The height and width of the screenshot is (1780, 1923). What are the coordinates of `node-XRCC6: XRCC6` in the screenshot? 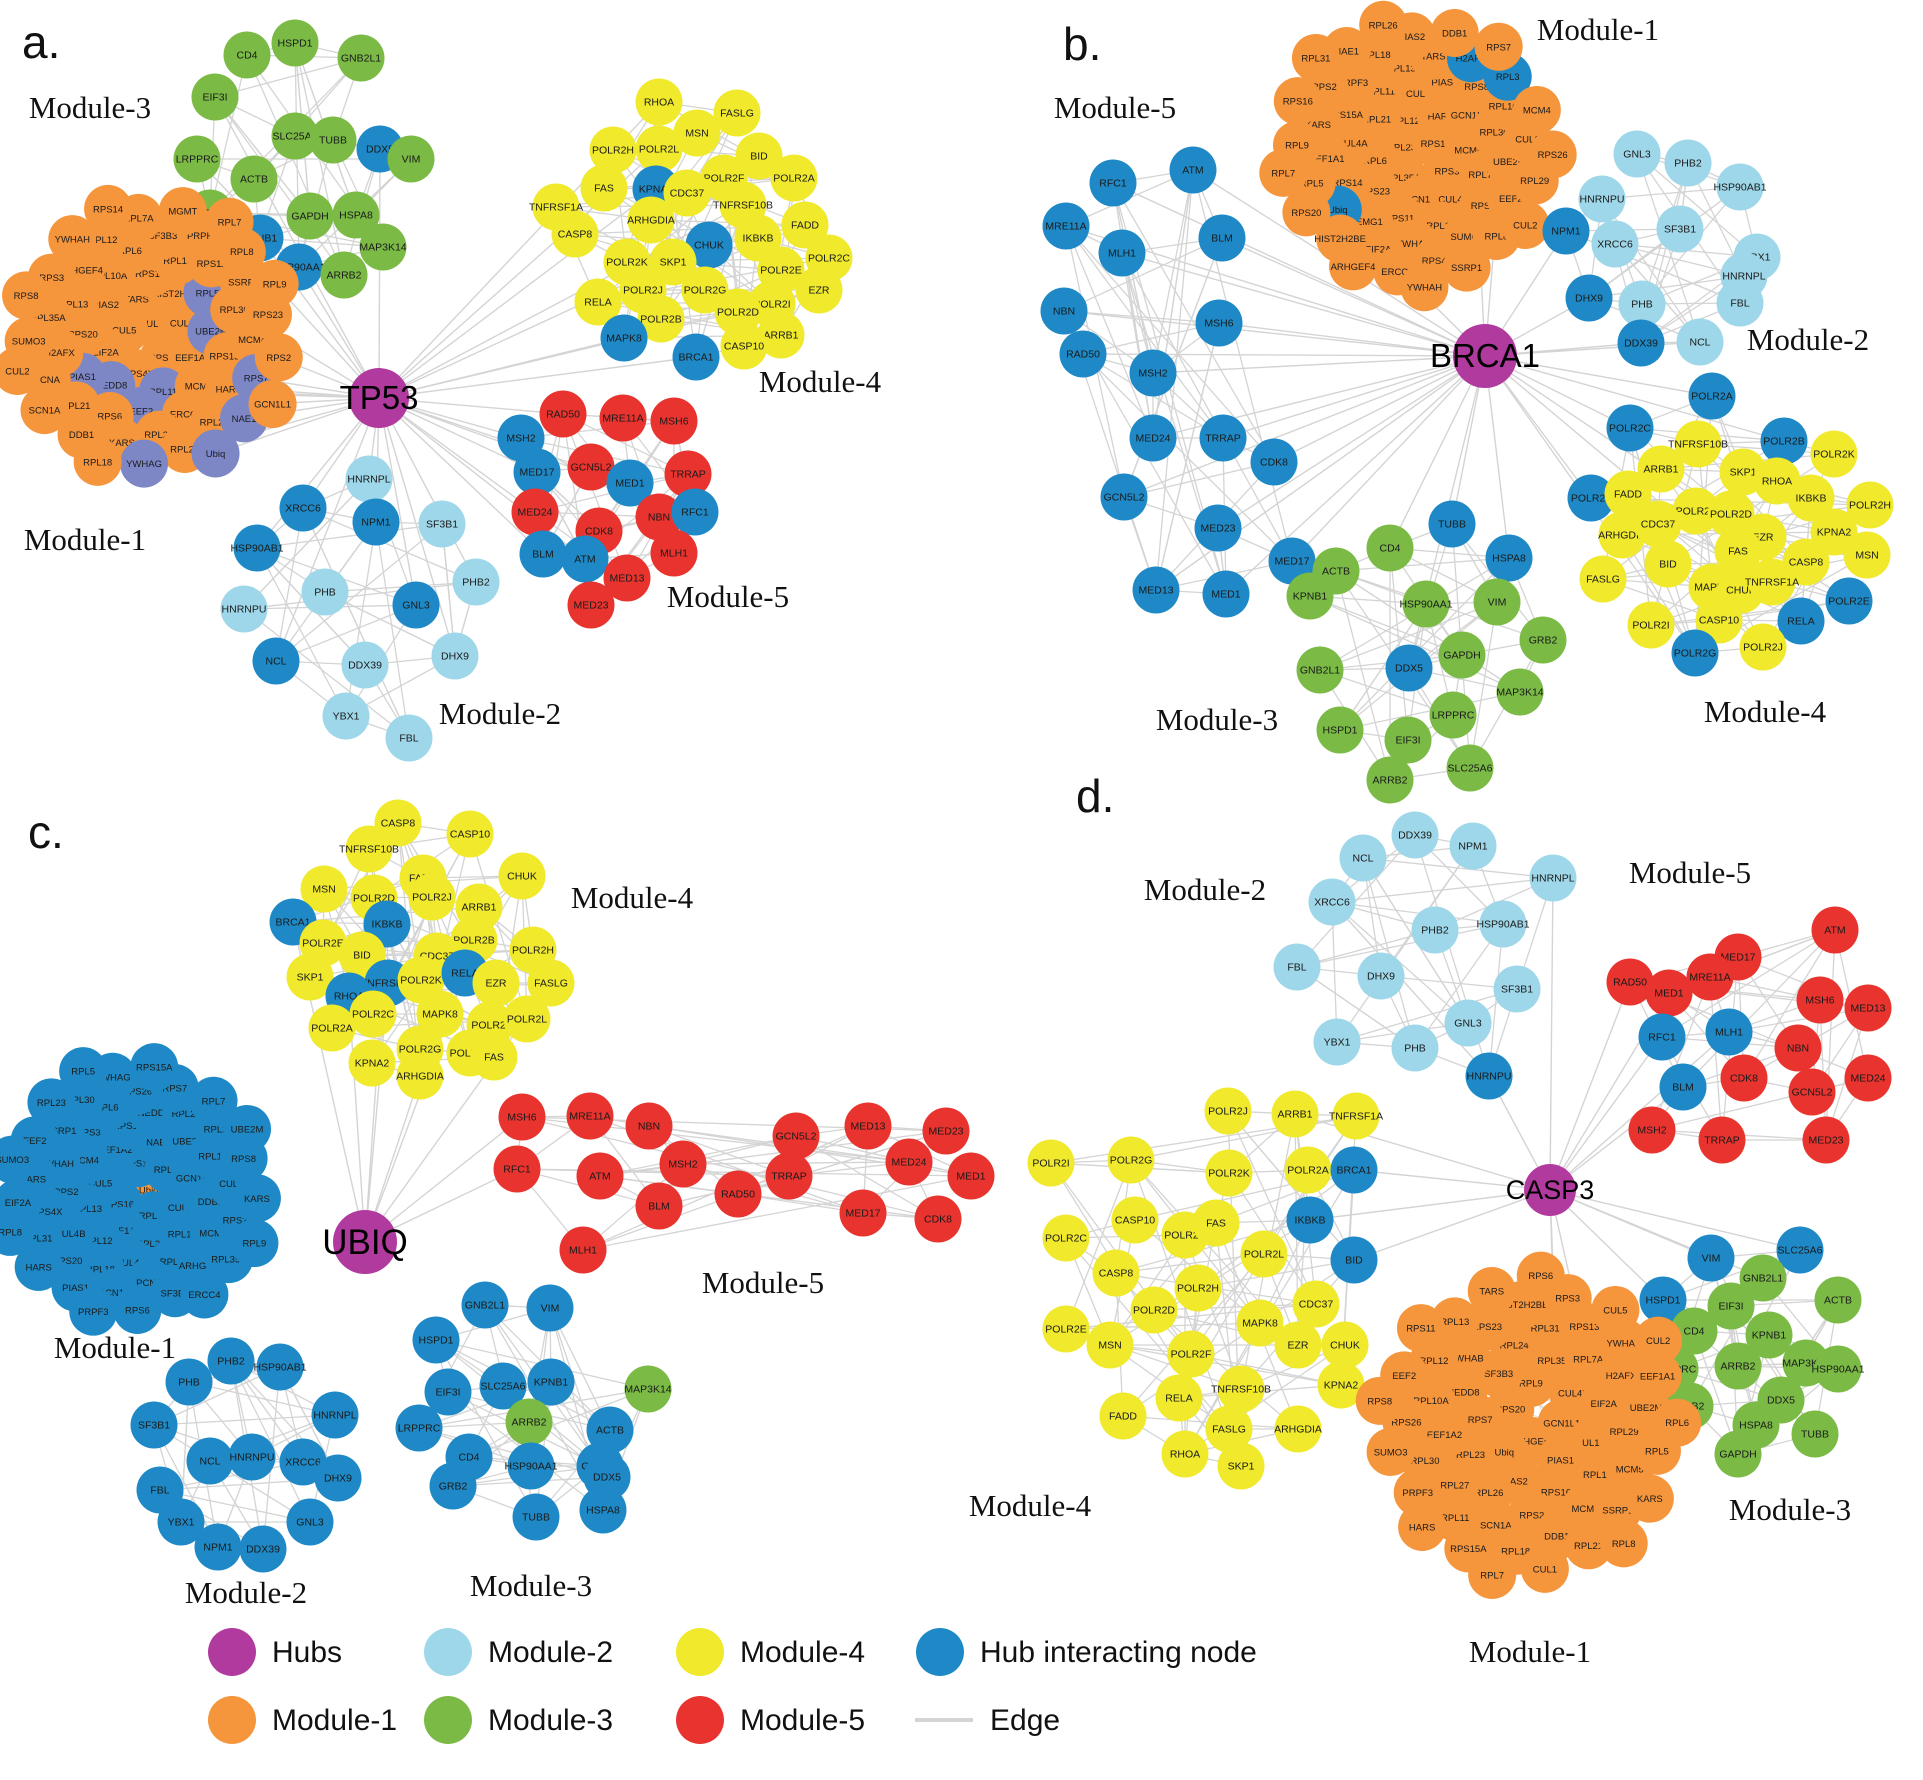 It's located at (303, 508).